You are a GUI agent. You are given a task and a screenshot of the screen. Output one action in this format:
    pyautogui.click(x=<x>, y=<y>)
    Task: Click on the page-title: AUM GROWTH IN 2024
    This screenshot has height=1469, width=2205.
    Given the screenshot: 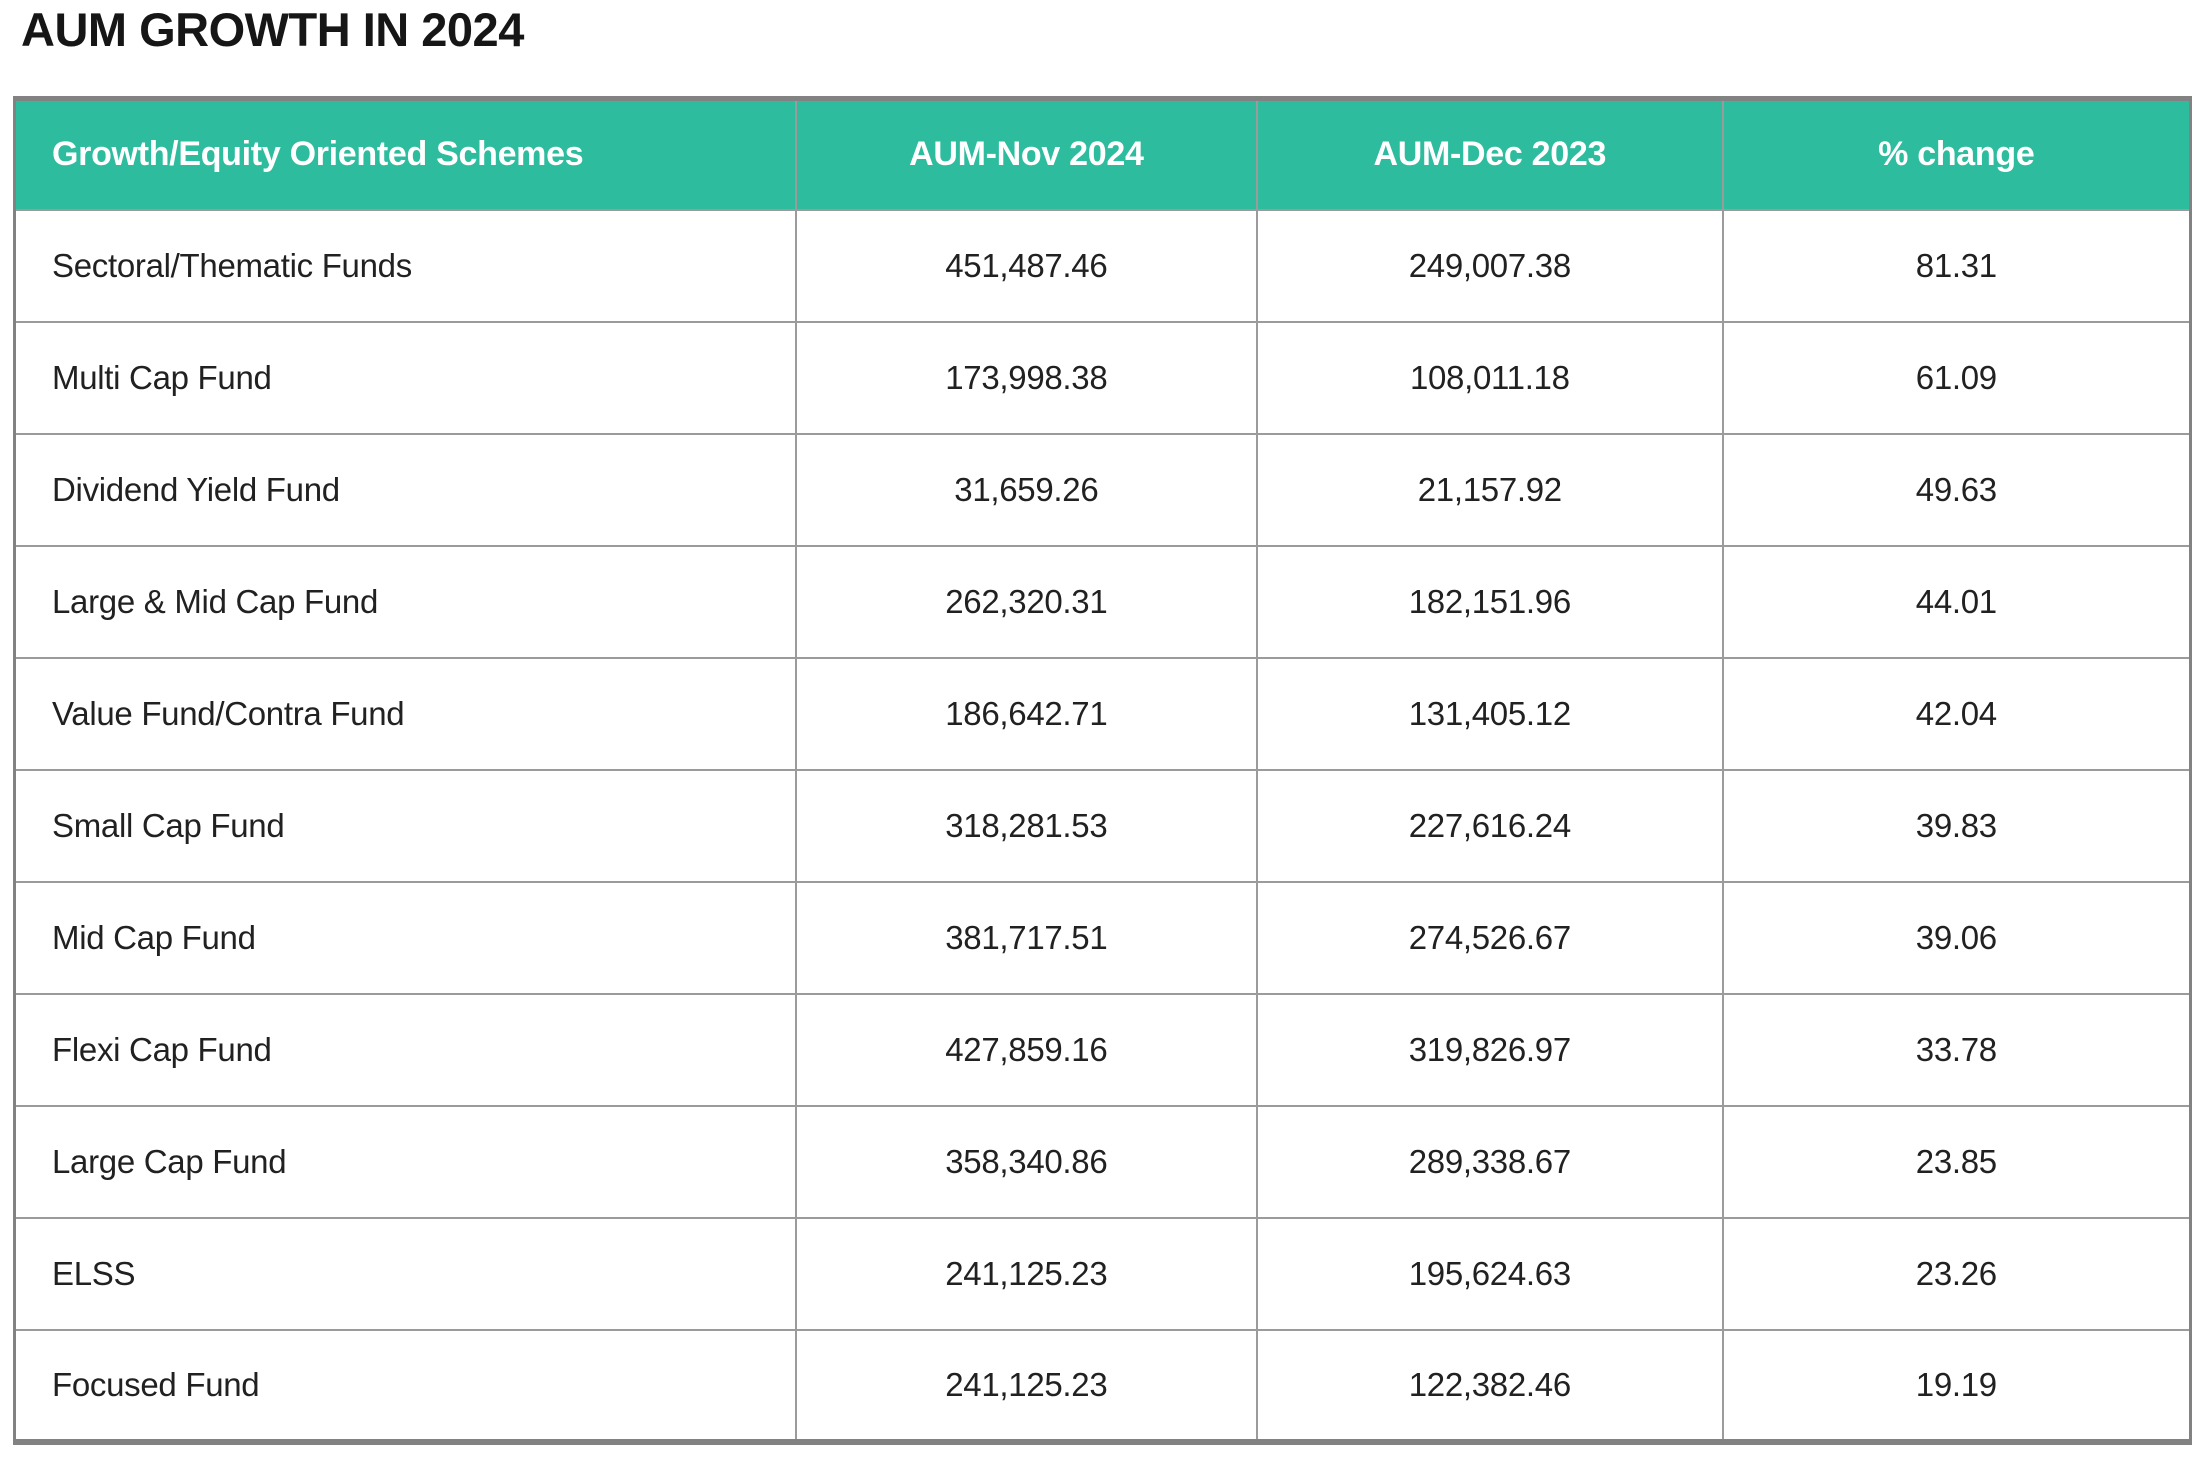 What is the action you would take?
    pyautogui.click(x=272, y=29)
    